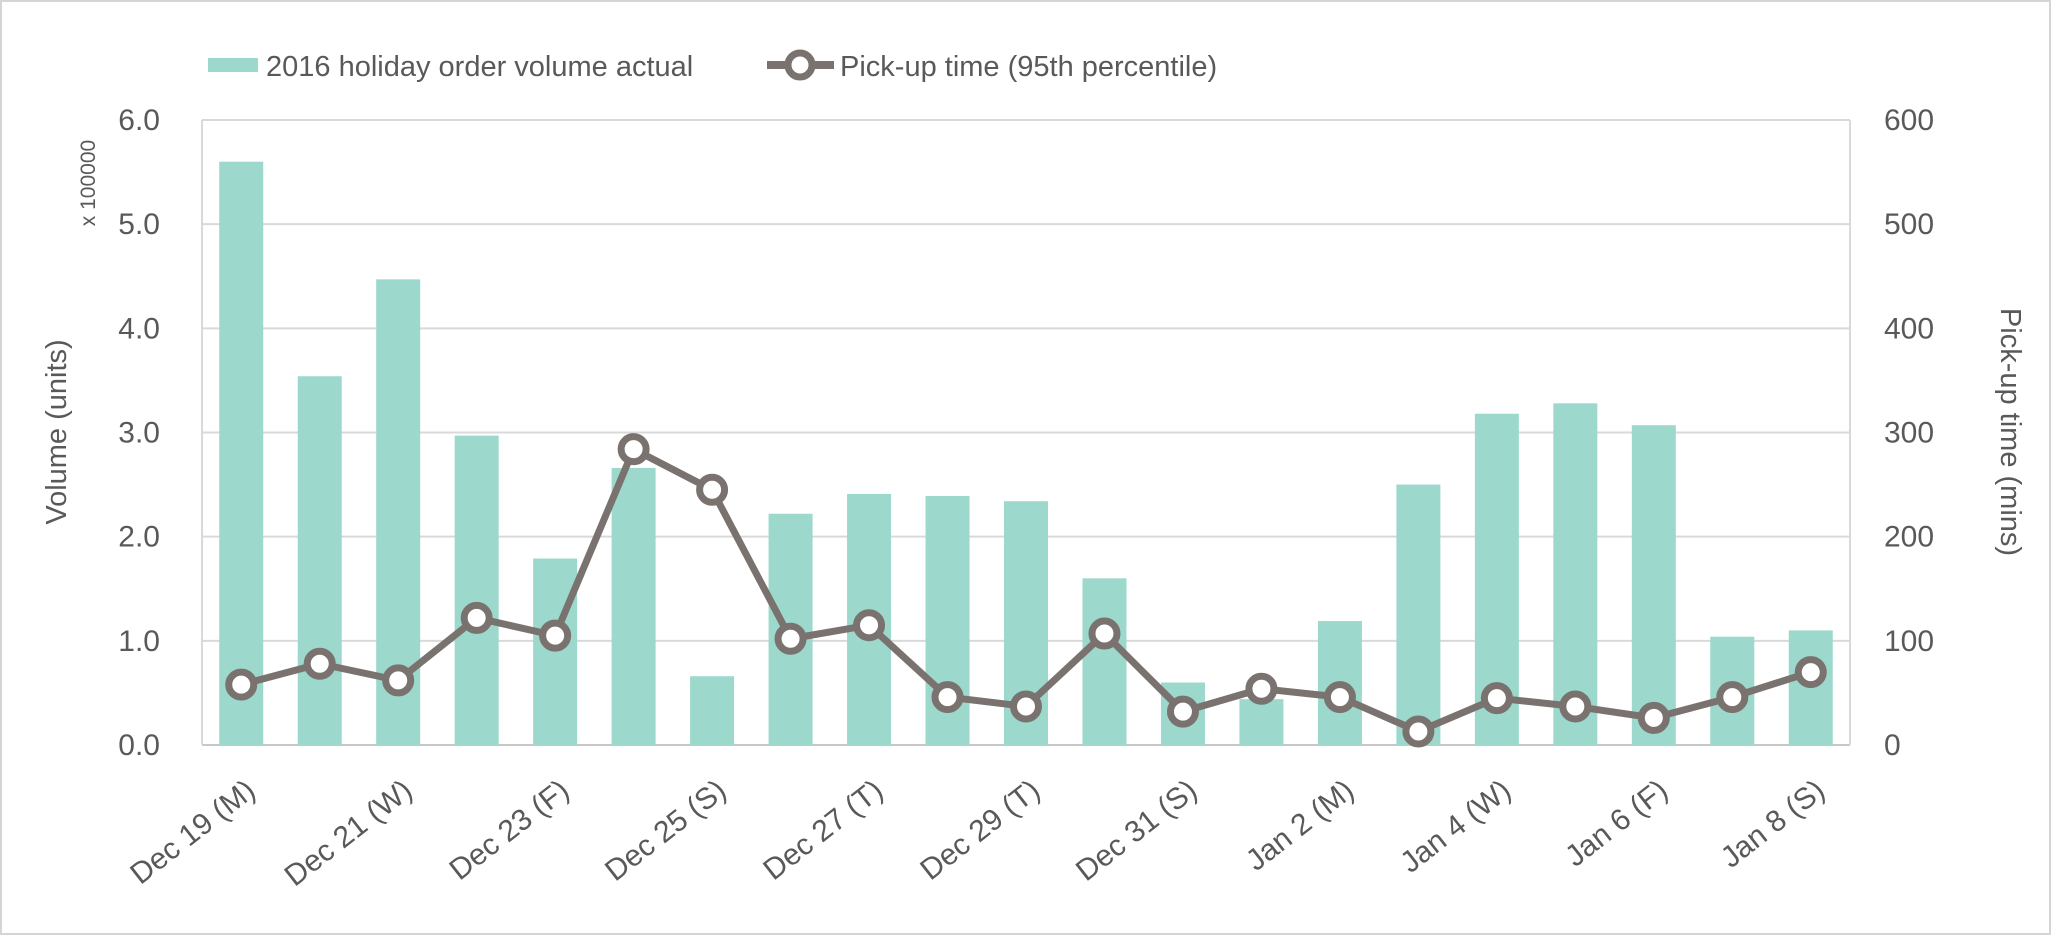 This screenshot has width=2051, height=935. What do you see at coordinates (1909, 224) in the screenshot?
I see `right-axis-tick: 500` at bounding box center [1909, 224].